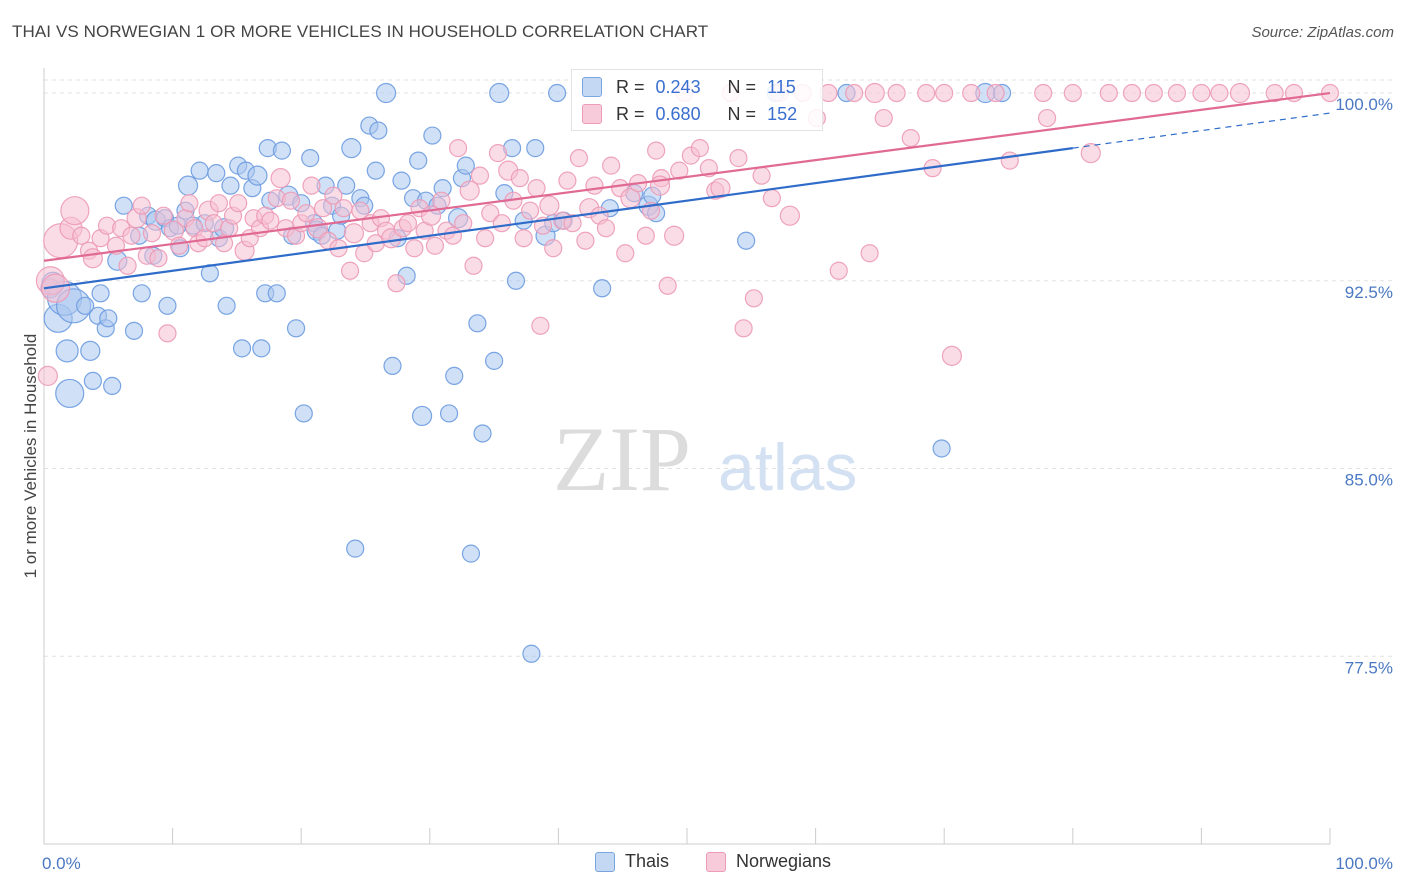 This screenshot has height=892, width=1406. I want to click on legend-item-thais: Thais, so click(632, 861).